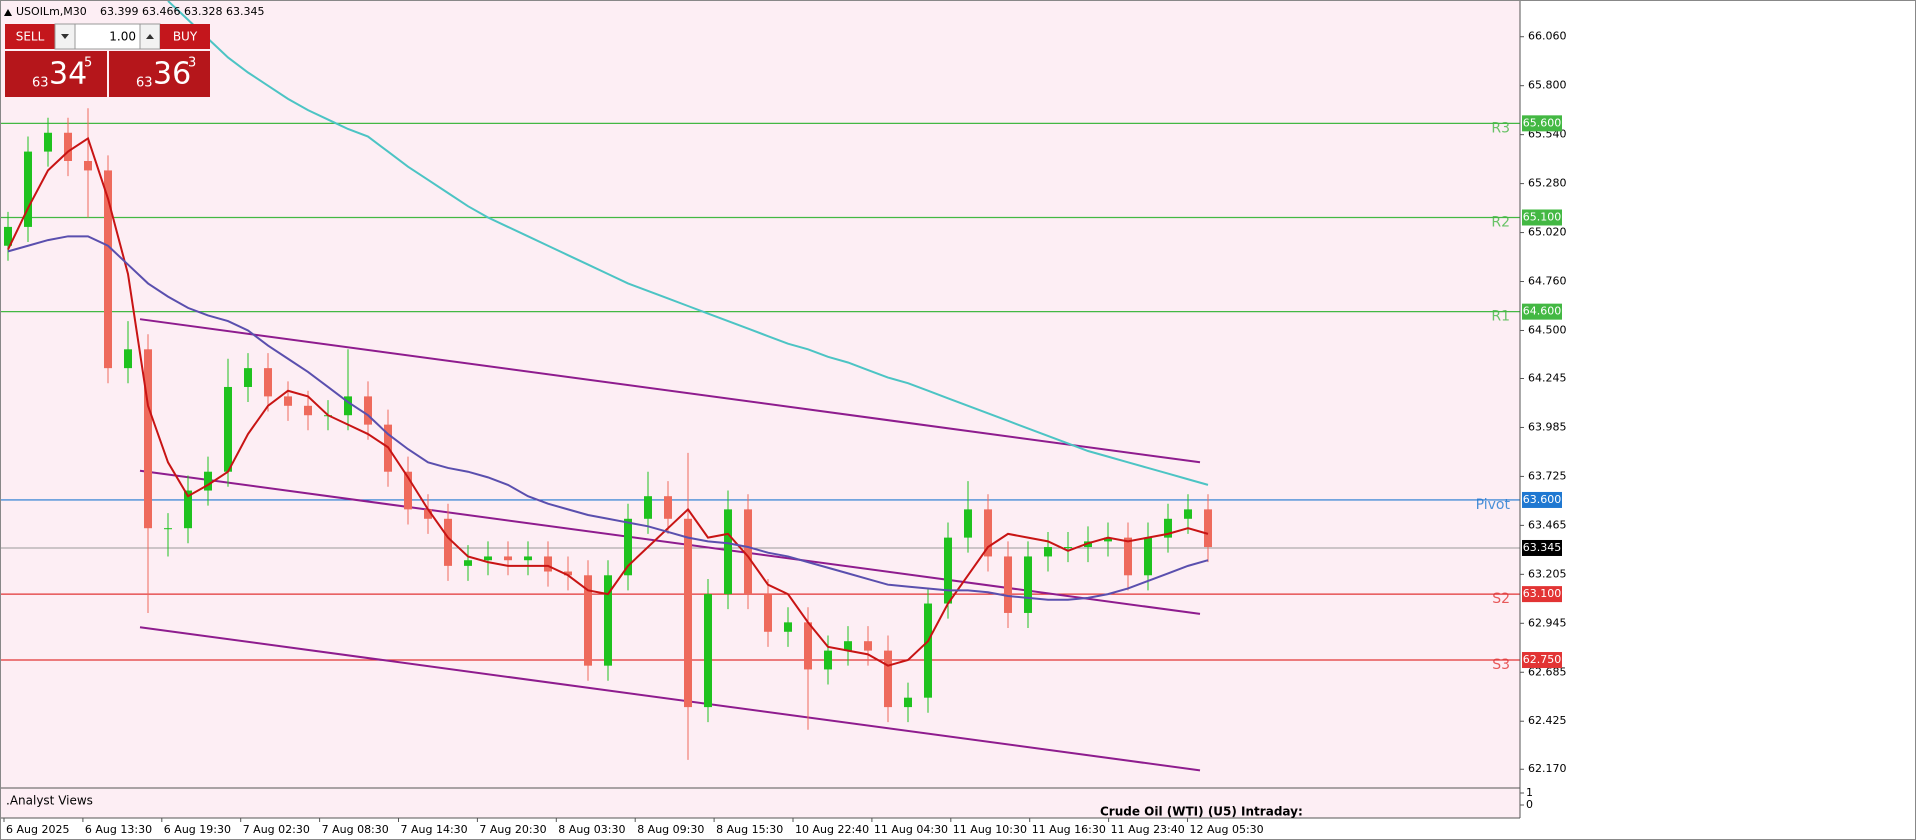 The height and width of the screenshot is (840, 1916). I want to click on y-tick-label: 62.425, so click(1547, 720).